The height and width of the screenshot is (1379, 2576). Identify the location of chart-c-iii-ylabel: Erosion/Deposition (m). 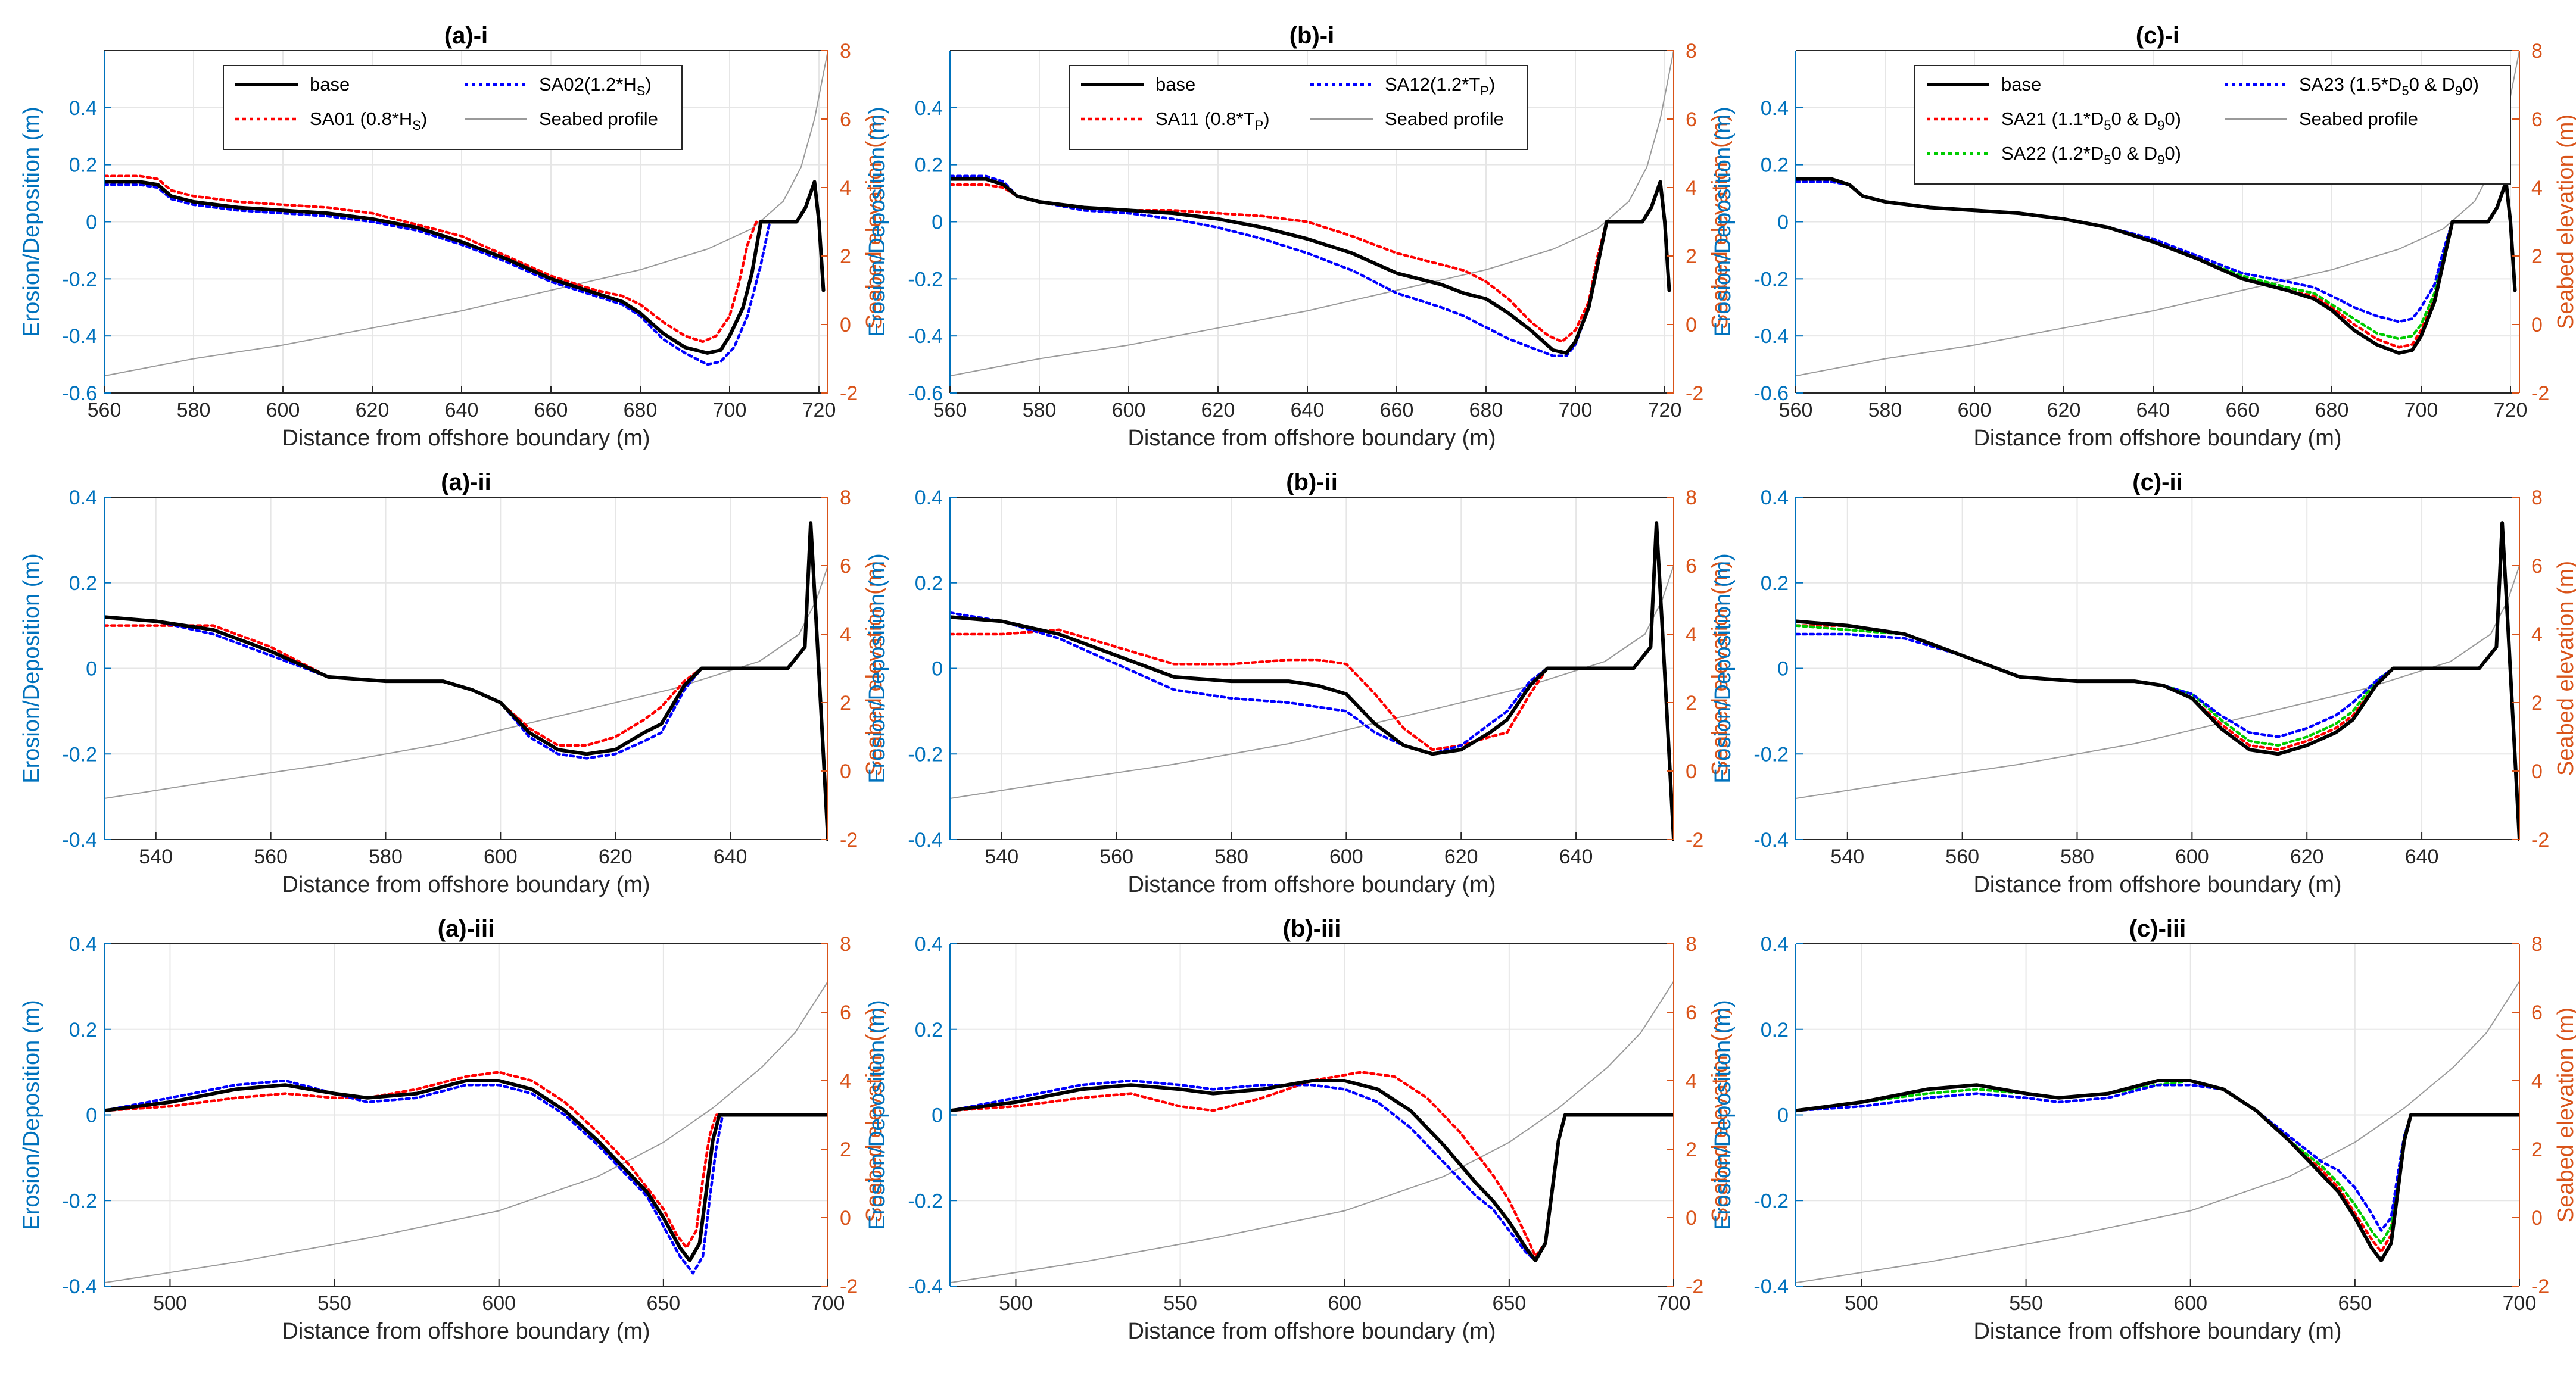
(1724, 1115).